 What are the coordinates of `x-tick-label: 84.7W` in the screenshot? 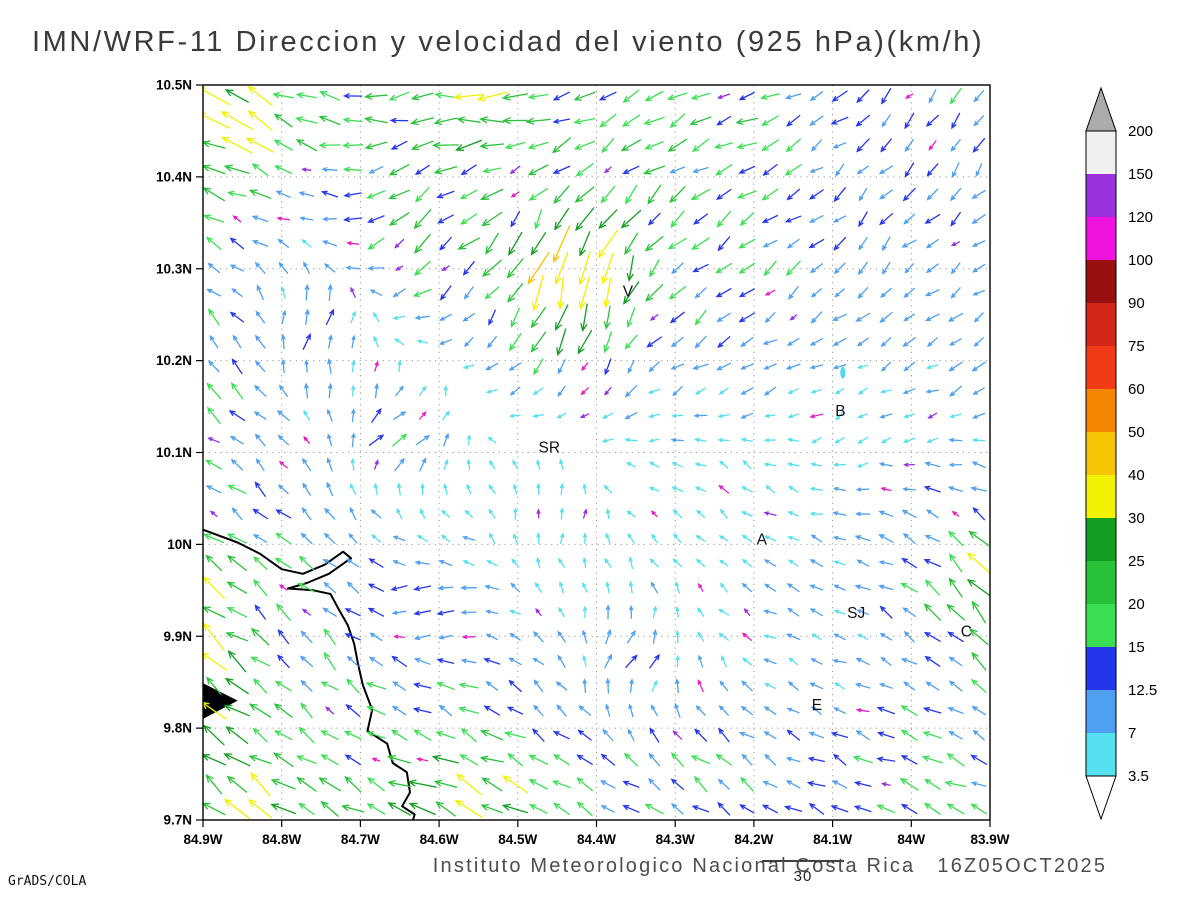 It's located at (360, 839).